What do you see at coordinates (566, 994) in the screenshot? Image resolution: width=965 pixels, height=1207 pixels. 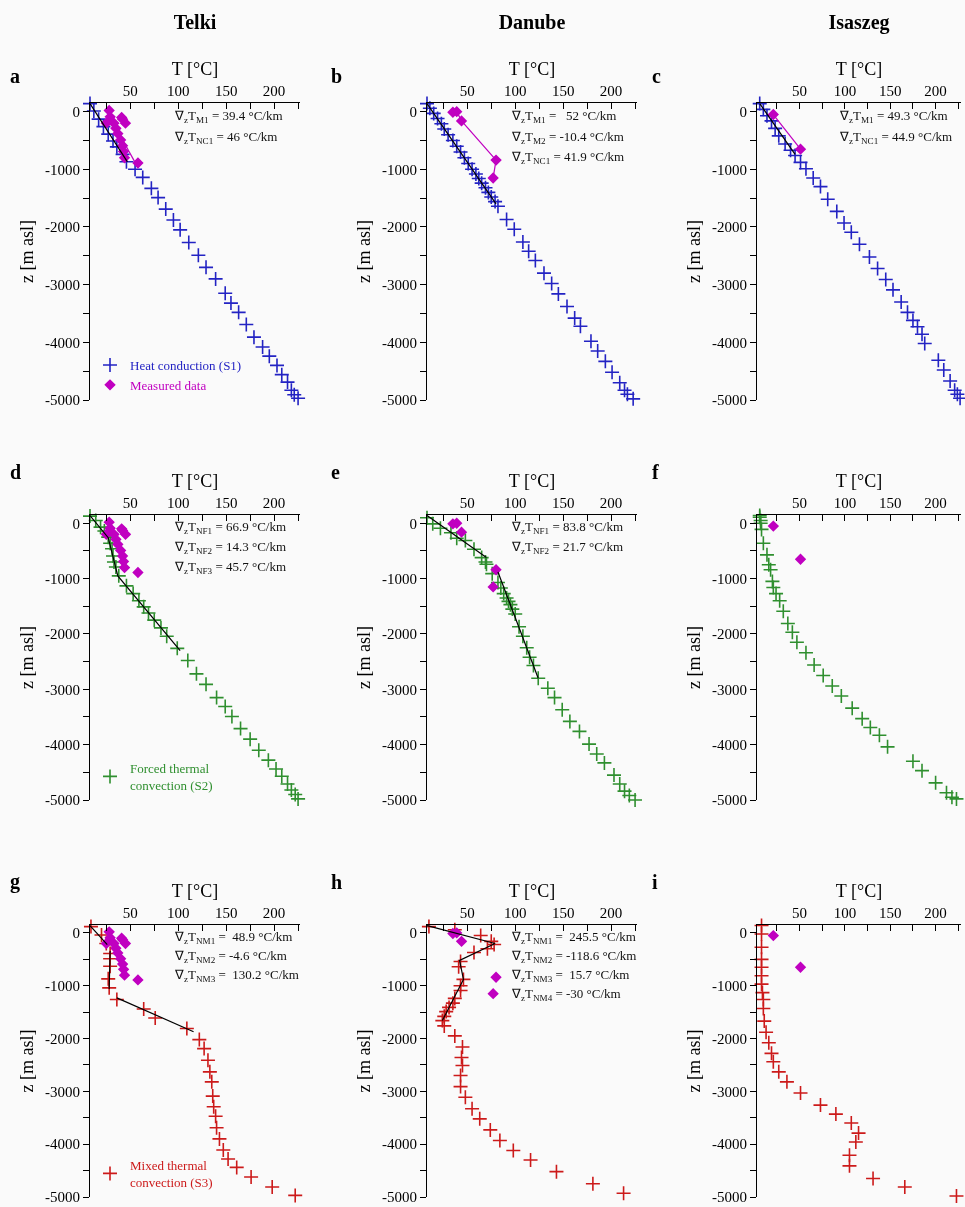 I see `annotation: ∇$_{z}$T$_{NM4}$ = -30 °C/km` at bounding box center [566, 994].